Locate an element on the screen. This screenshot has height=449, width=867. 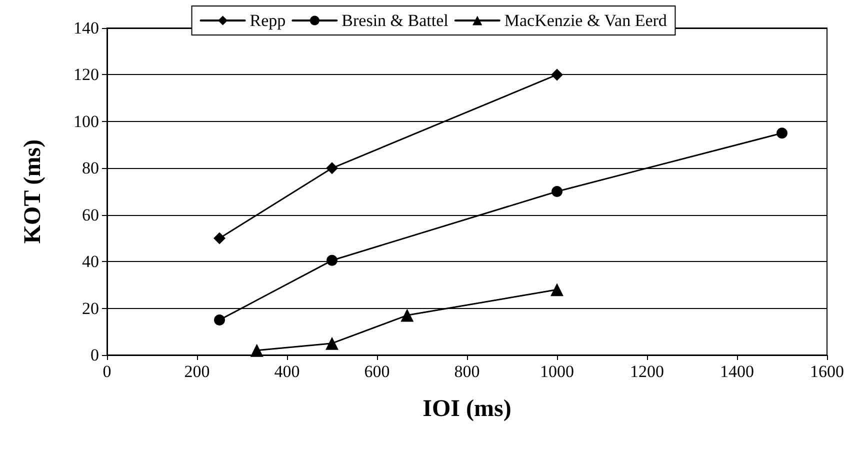
y-tick-label: 40 is located at coordinates (90, 262).